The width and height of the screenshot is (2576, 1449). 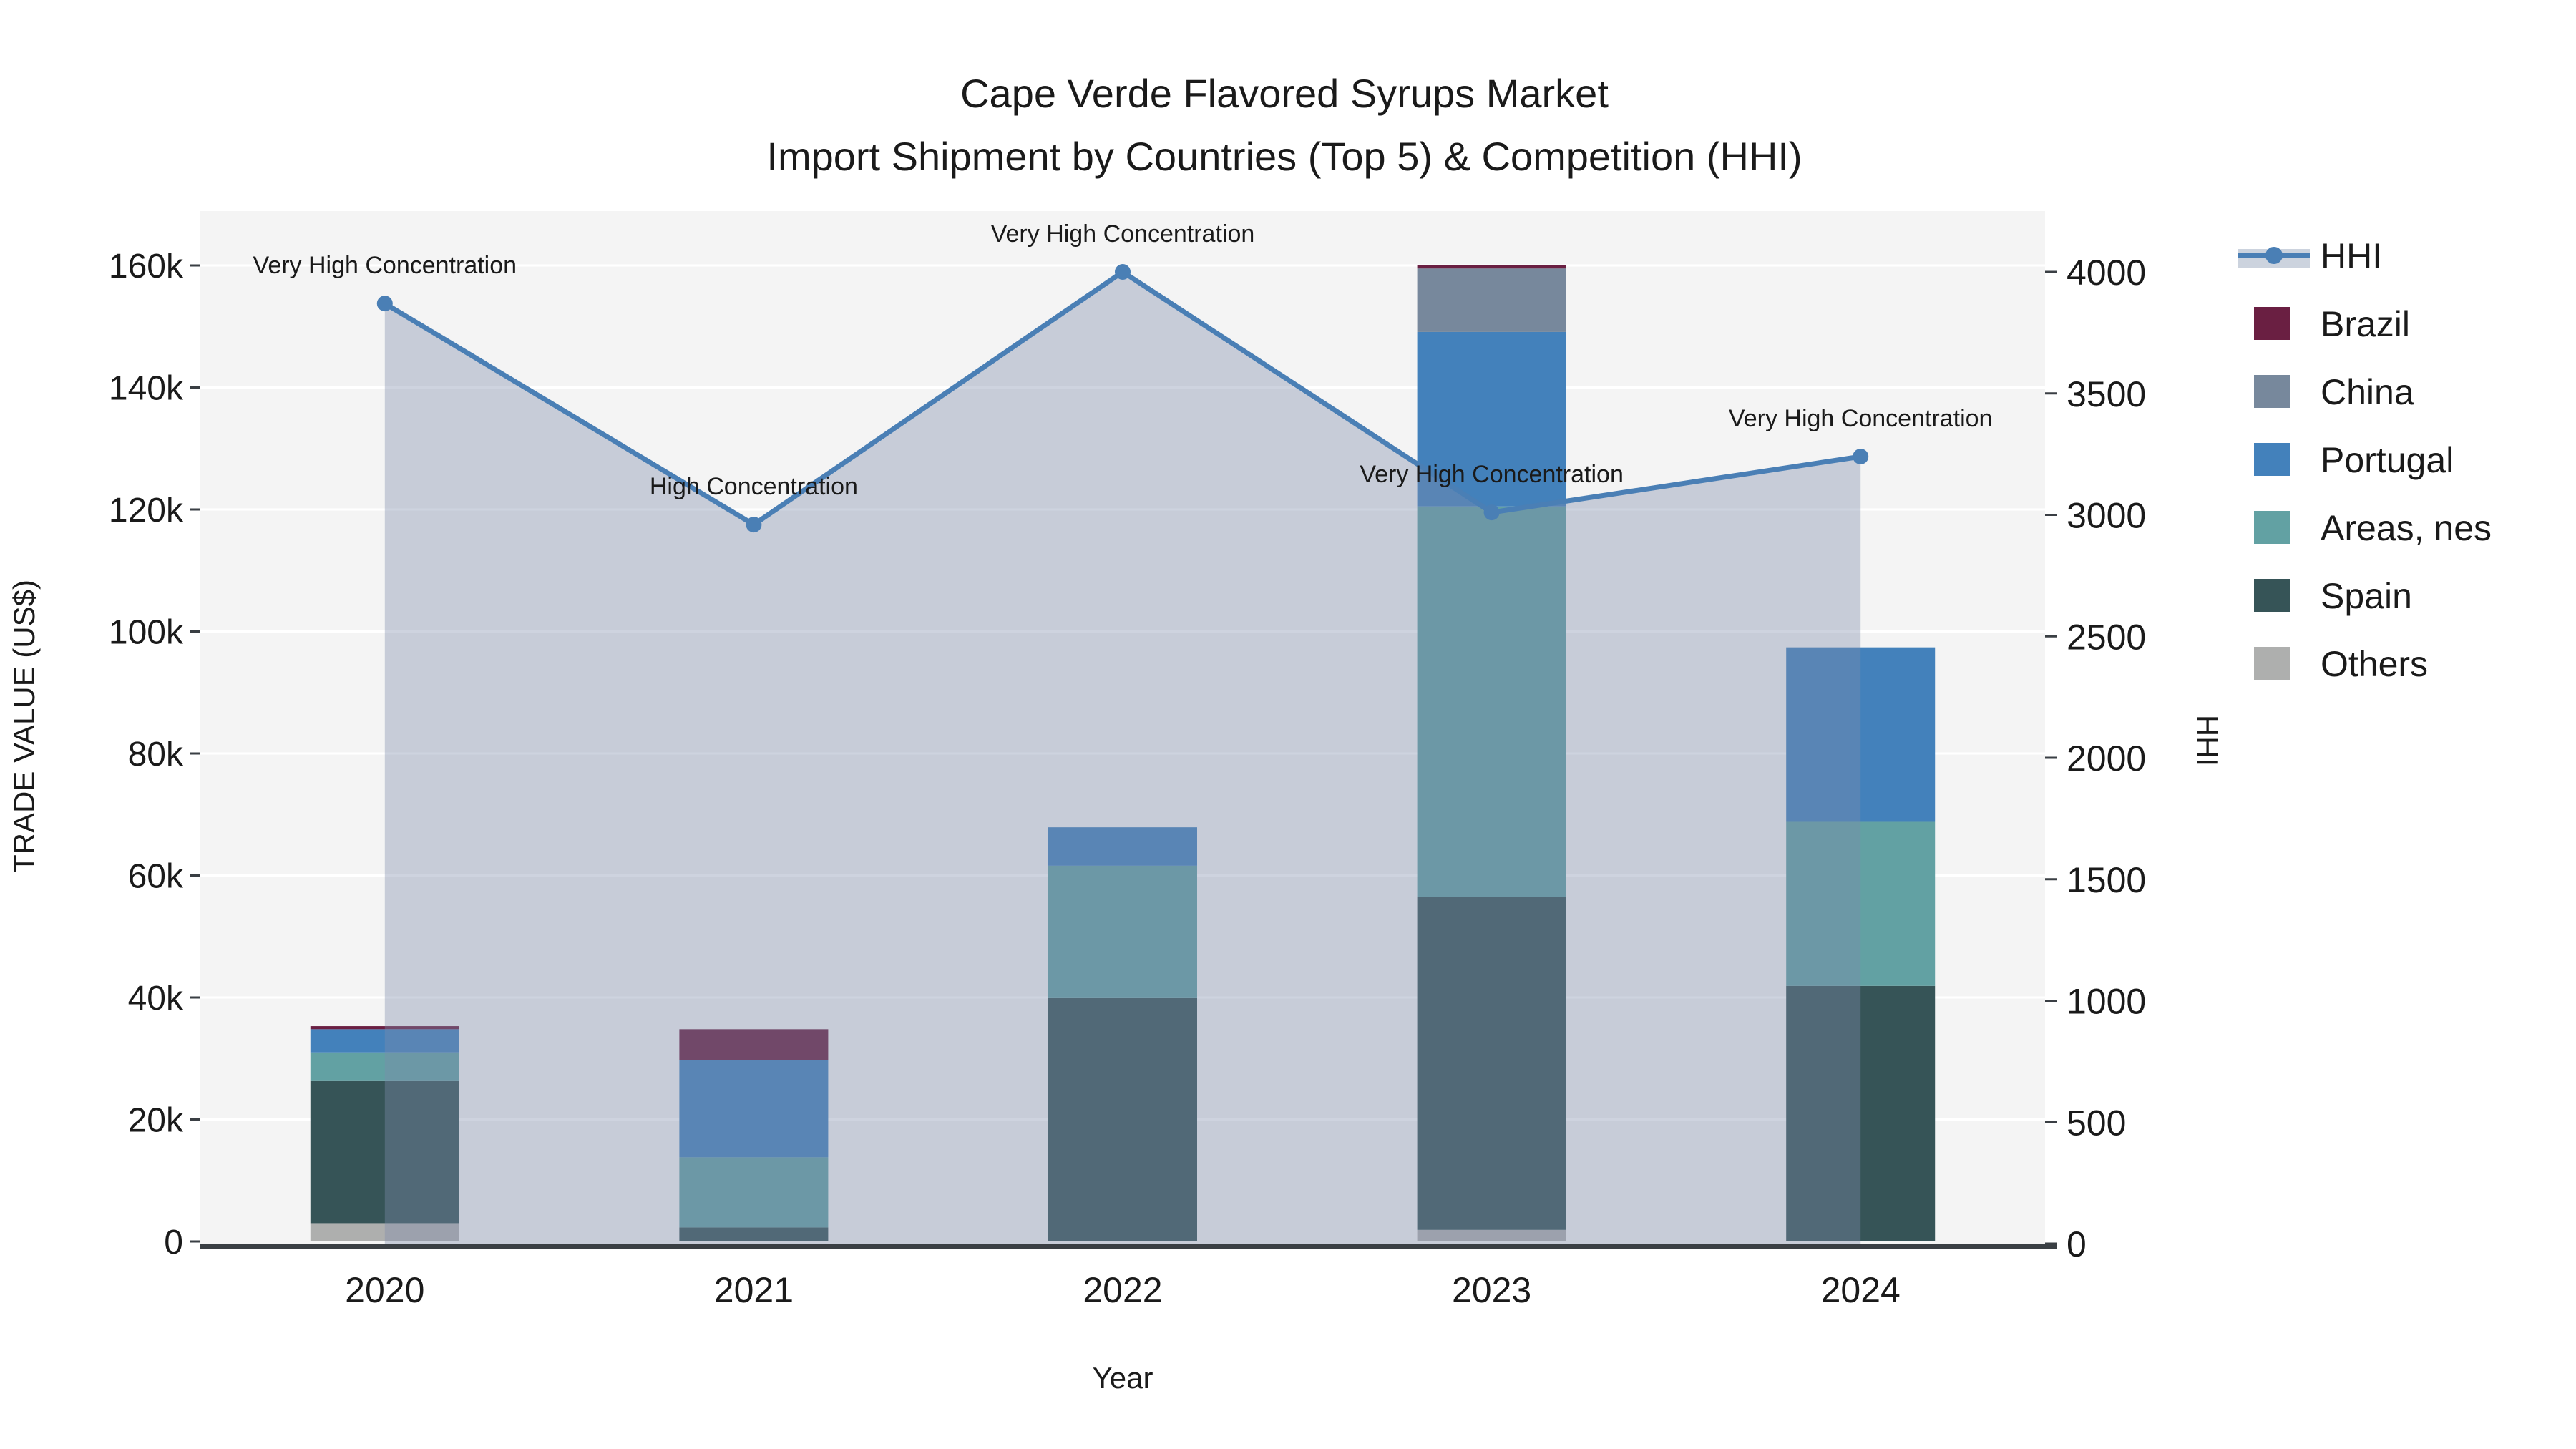 I want to click on legend-label: Others, so click(x=2374, y=664).